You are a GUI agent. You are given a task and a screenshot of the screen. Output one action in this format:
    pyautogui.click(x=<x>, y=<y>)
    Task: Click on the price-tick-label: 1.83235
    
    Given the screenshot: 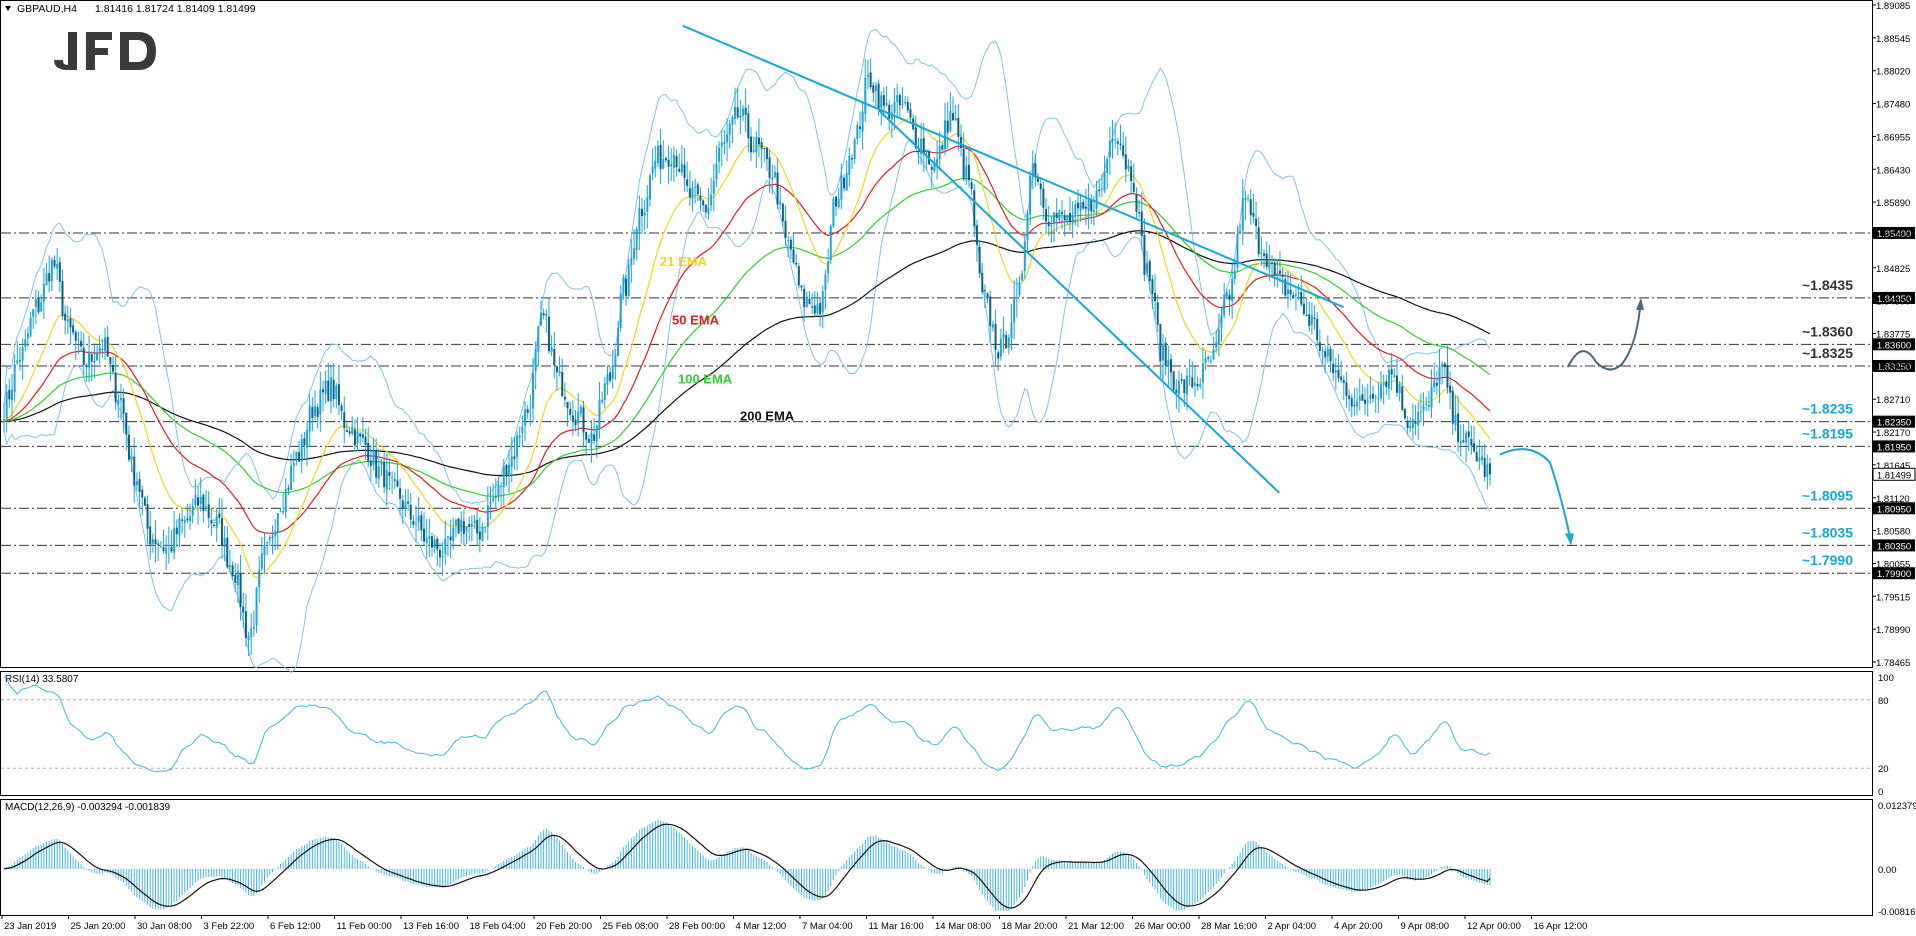 What is the action you would take?
    pyautogui.click(x=1893, y=367)
    